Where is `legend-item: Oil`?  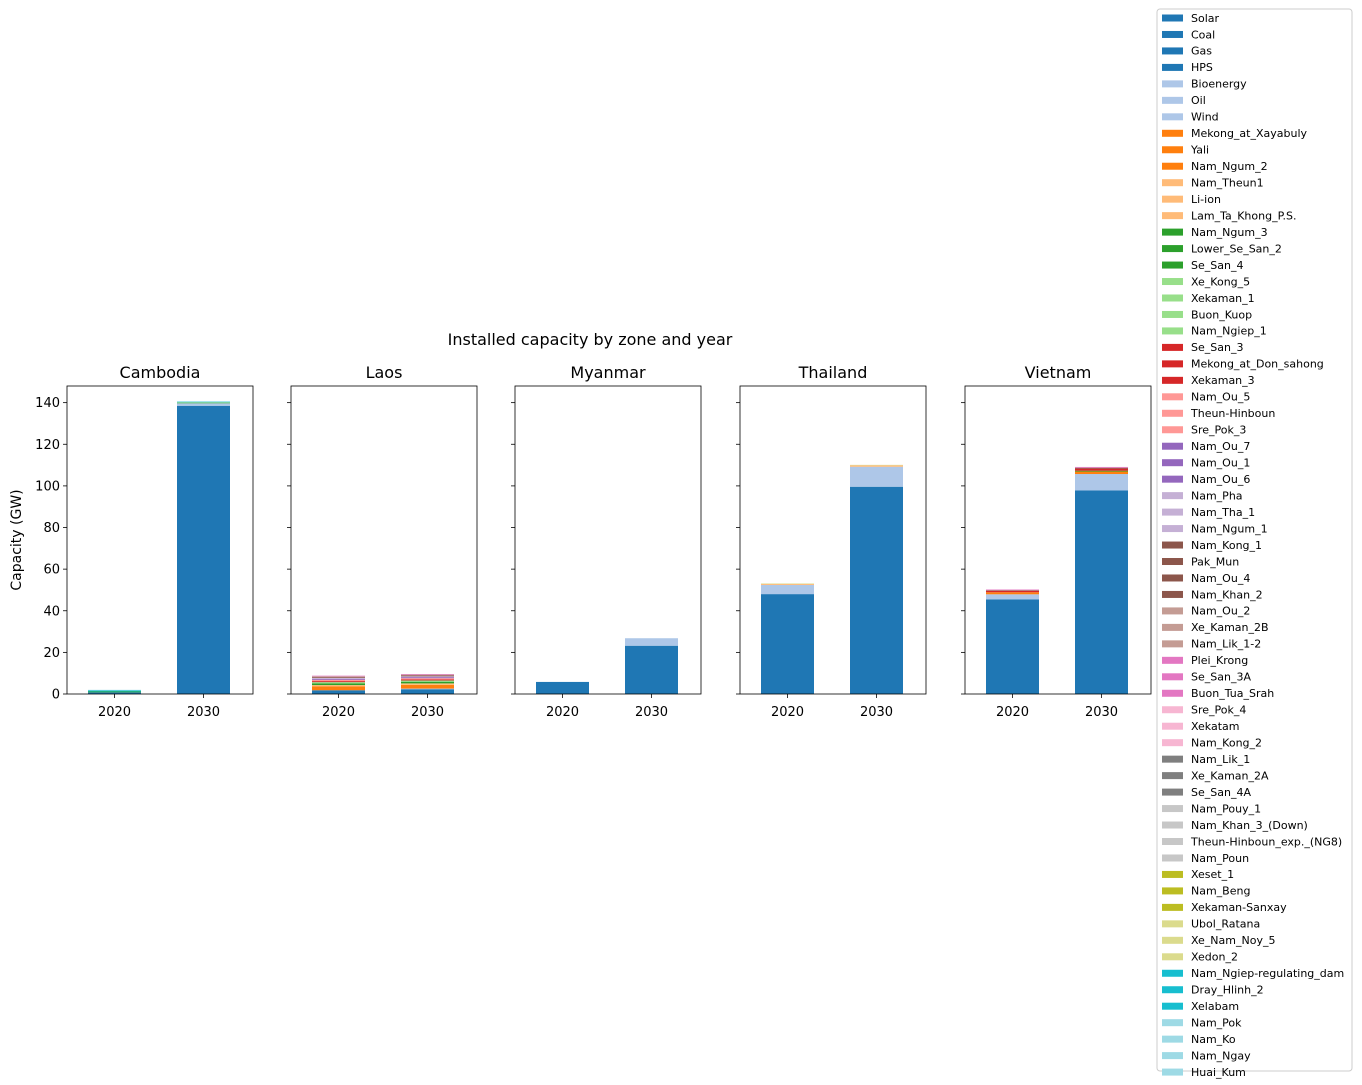
legend-item: Oil is located at coordinates (1184, 100).